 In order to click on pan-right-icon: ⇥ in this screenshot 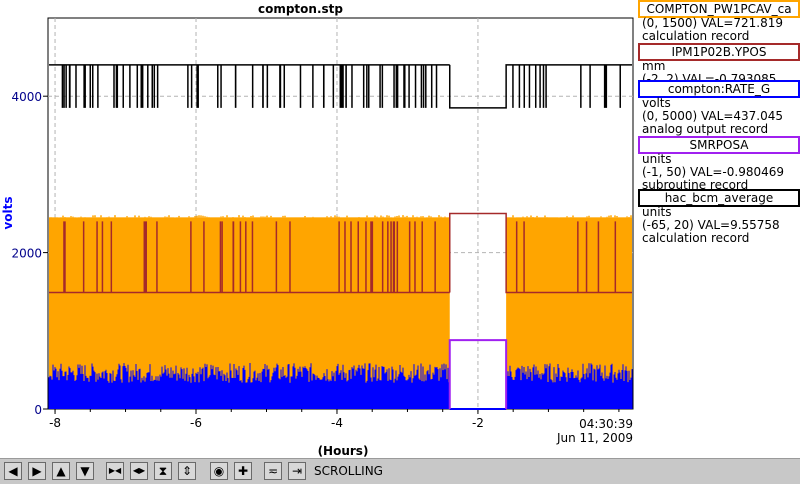, I will do `click(297, 471)`.